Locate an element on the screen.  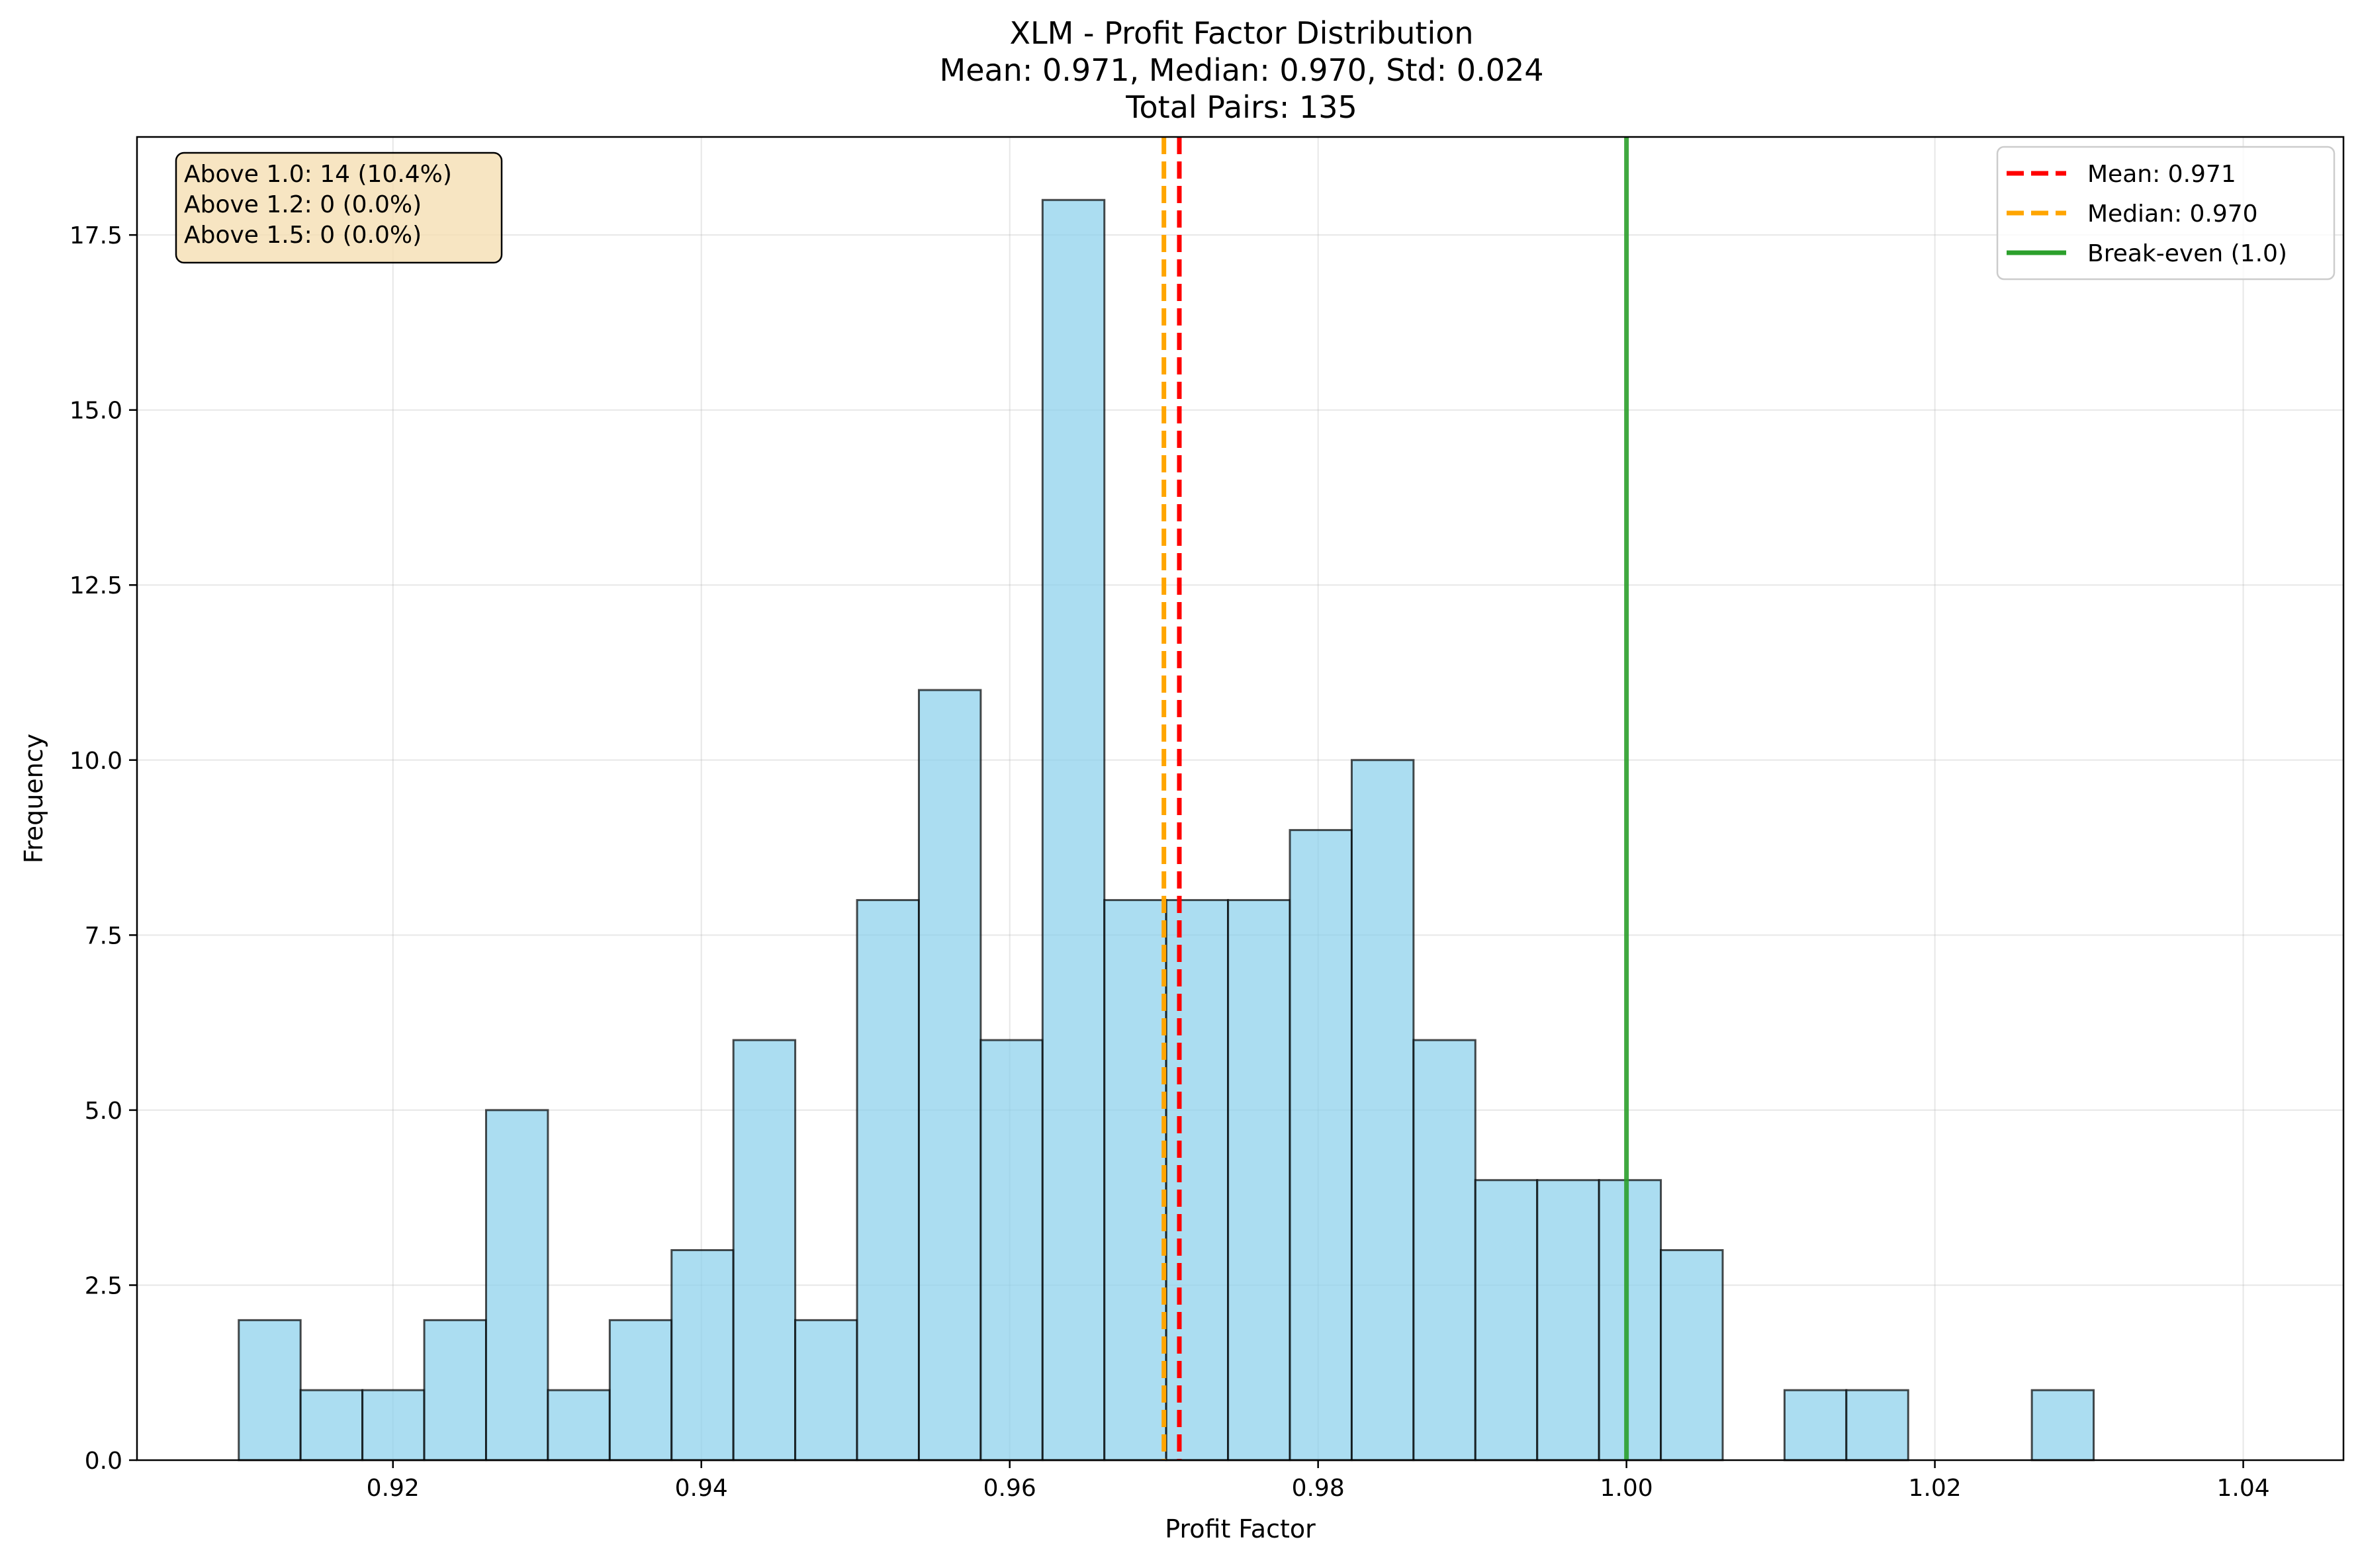
chart-title-line-3: Total Pairs: 135 is located at coordinates (1241, 107).